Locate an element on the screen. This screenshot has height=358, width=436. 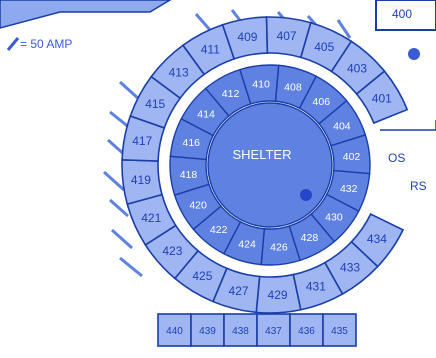
site-label: 425 is located at coordinates (202, 276).